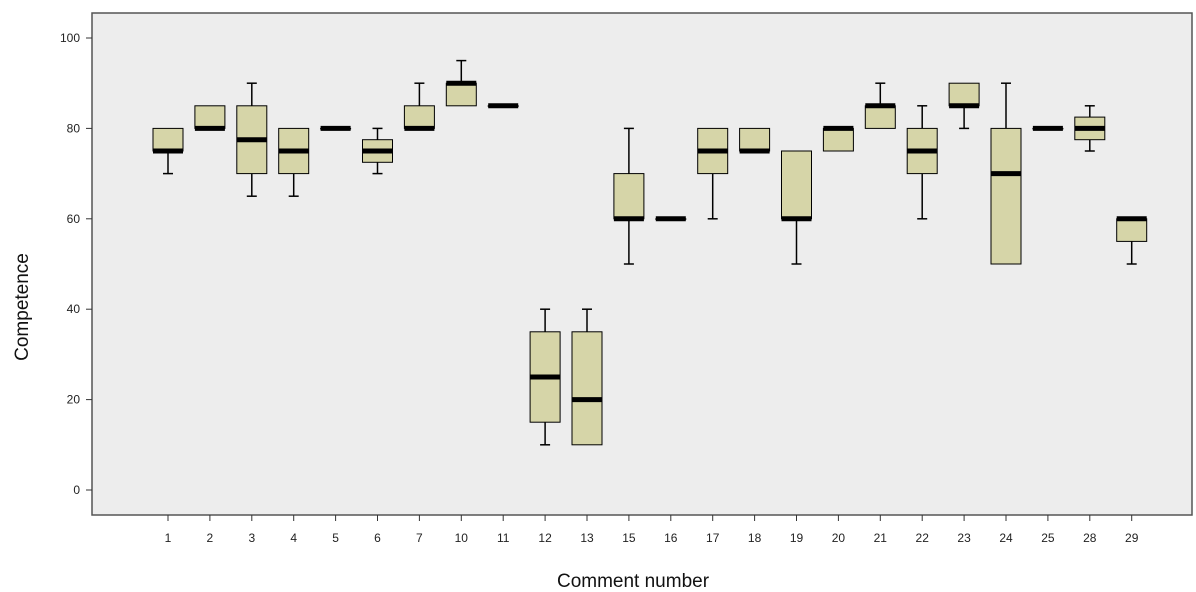 The height and width of the screenshot is (592, 1196). What do you see at coordinates (335, 538) in the screenshot?
I see `x-tick-label: 5` at bounding box center [335, 538].